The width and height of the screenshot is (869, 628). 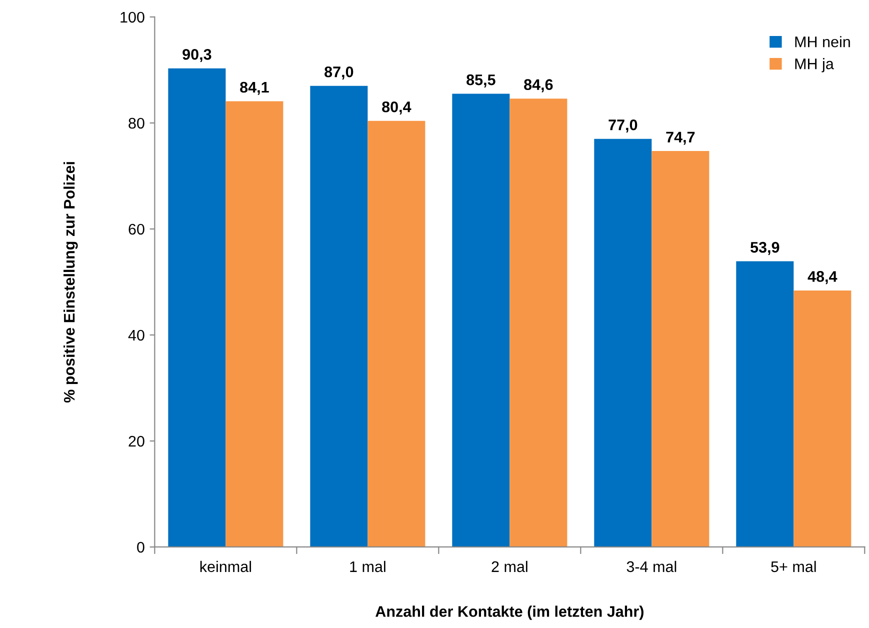 I want to click on data-label: 87,0, so click(x=339, y=73).